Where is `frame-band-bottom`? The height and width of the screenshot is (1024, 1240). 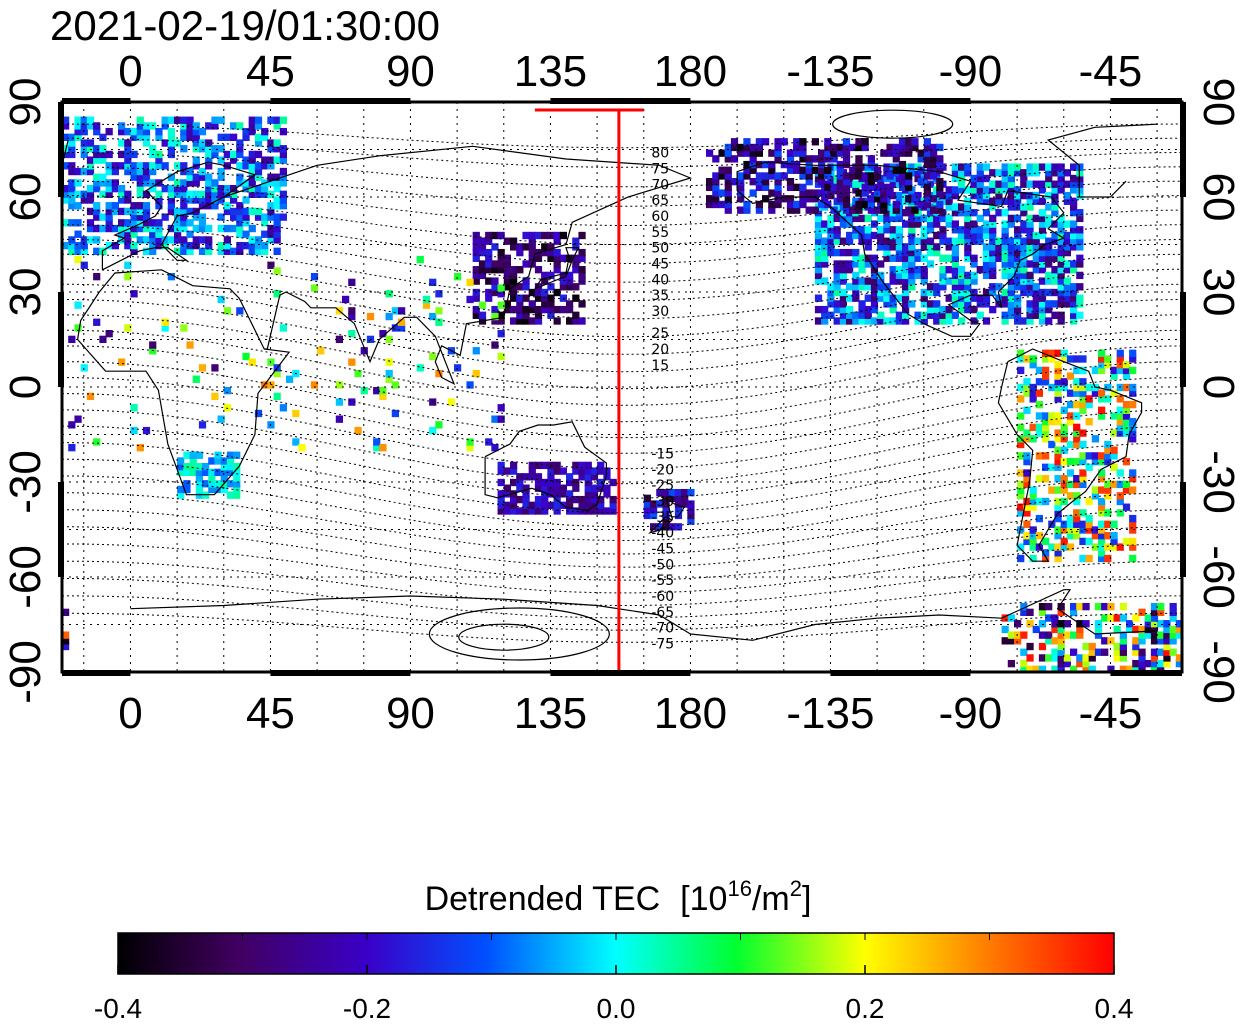
frame-band-bottom is located at coordinates (900, 673).